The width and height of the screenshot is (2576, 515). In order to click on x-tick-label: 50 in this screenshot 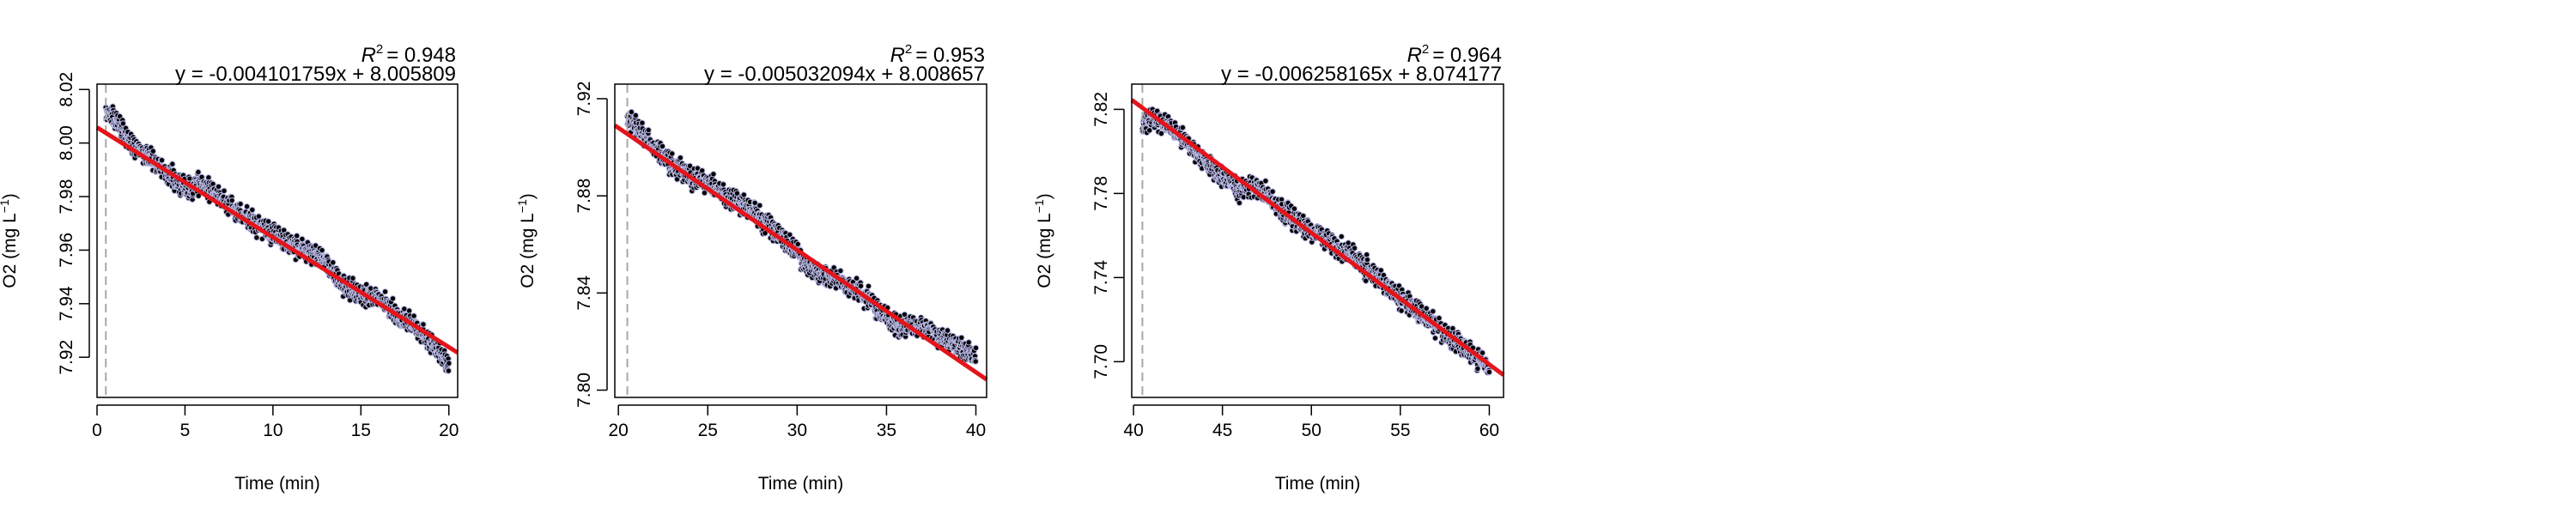, I will do `click(1312, 430)`.